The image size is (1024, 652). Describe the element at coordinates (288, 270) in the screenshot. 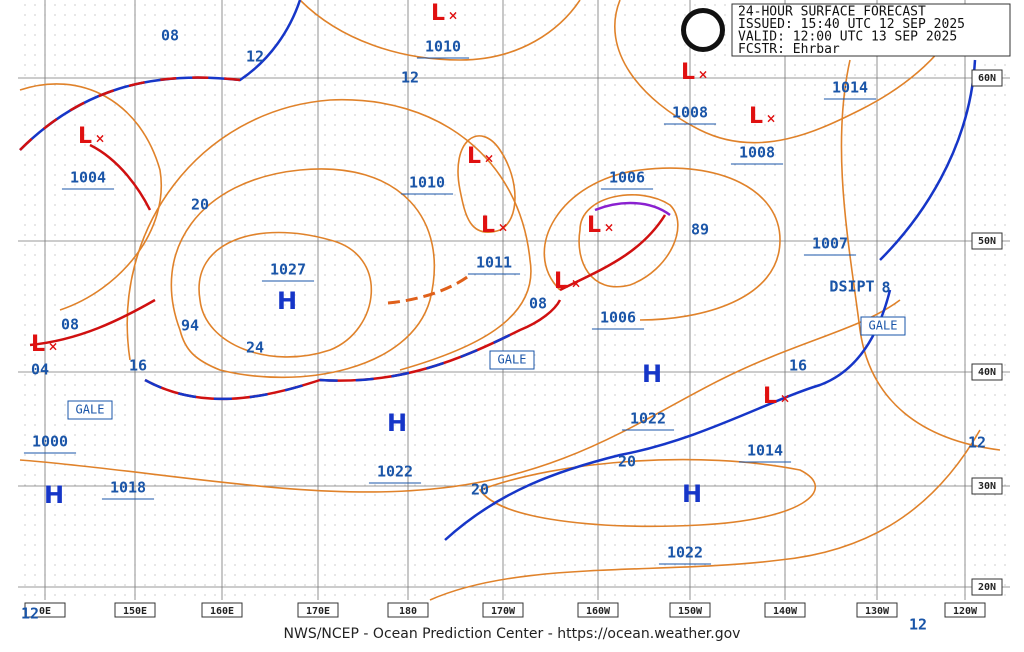

I see `pressure-label: 1027` at that location.